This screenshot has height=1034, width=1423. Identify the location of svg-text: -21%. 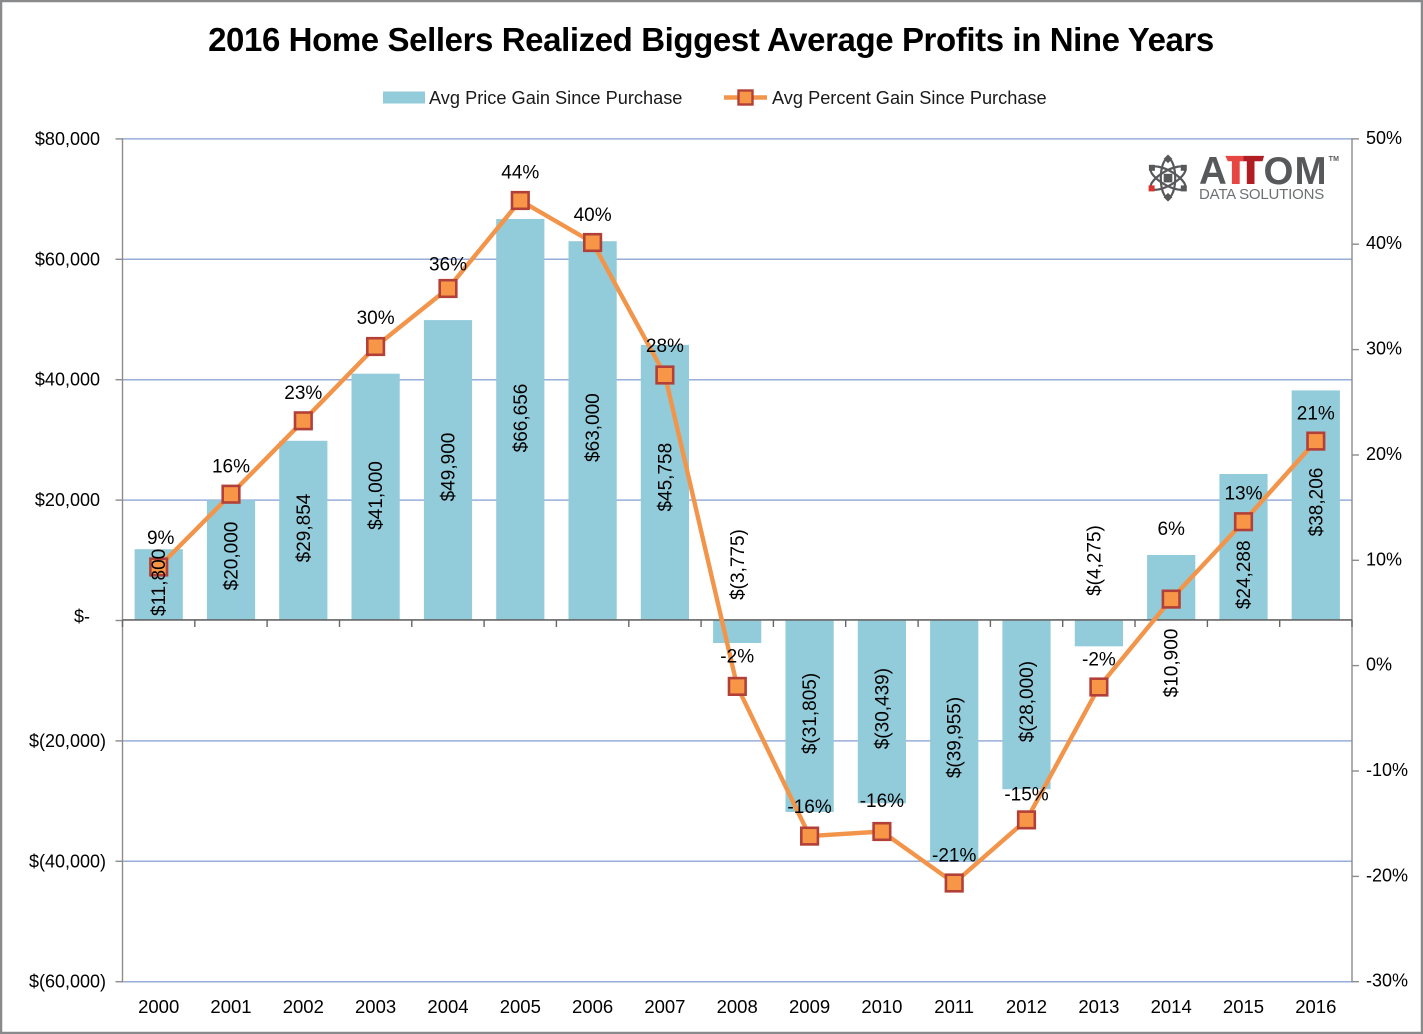
(954, 856).